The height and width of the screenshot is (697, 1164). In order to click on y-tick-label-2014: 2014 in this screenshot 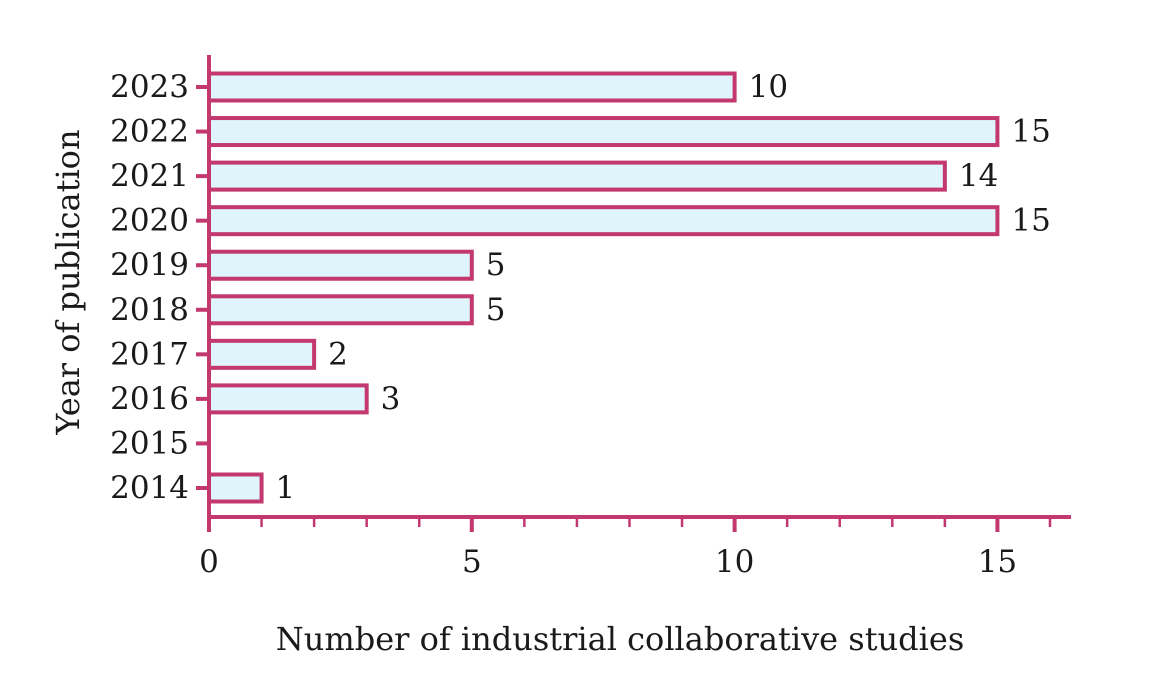, I will do `click(149, 488)`.